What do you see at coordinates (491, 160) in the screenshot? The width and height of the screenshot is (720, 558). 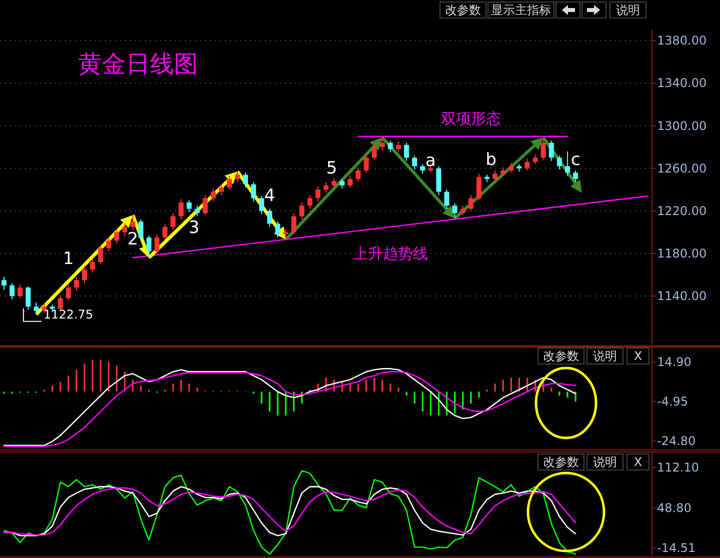 I see `annotation: b` at bounding box center [491, 160].